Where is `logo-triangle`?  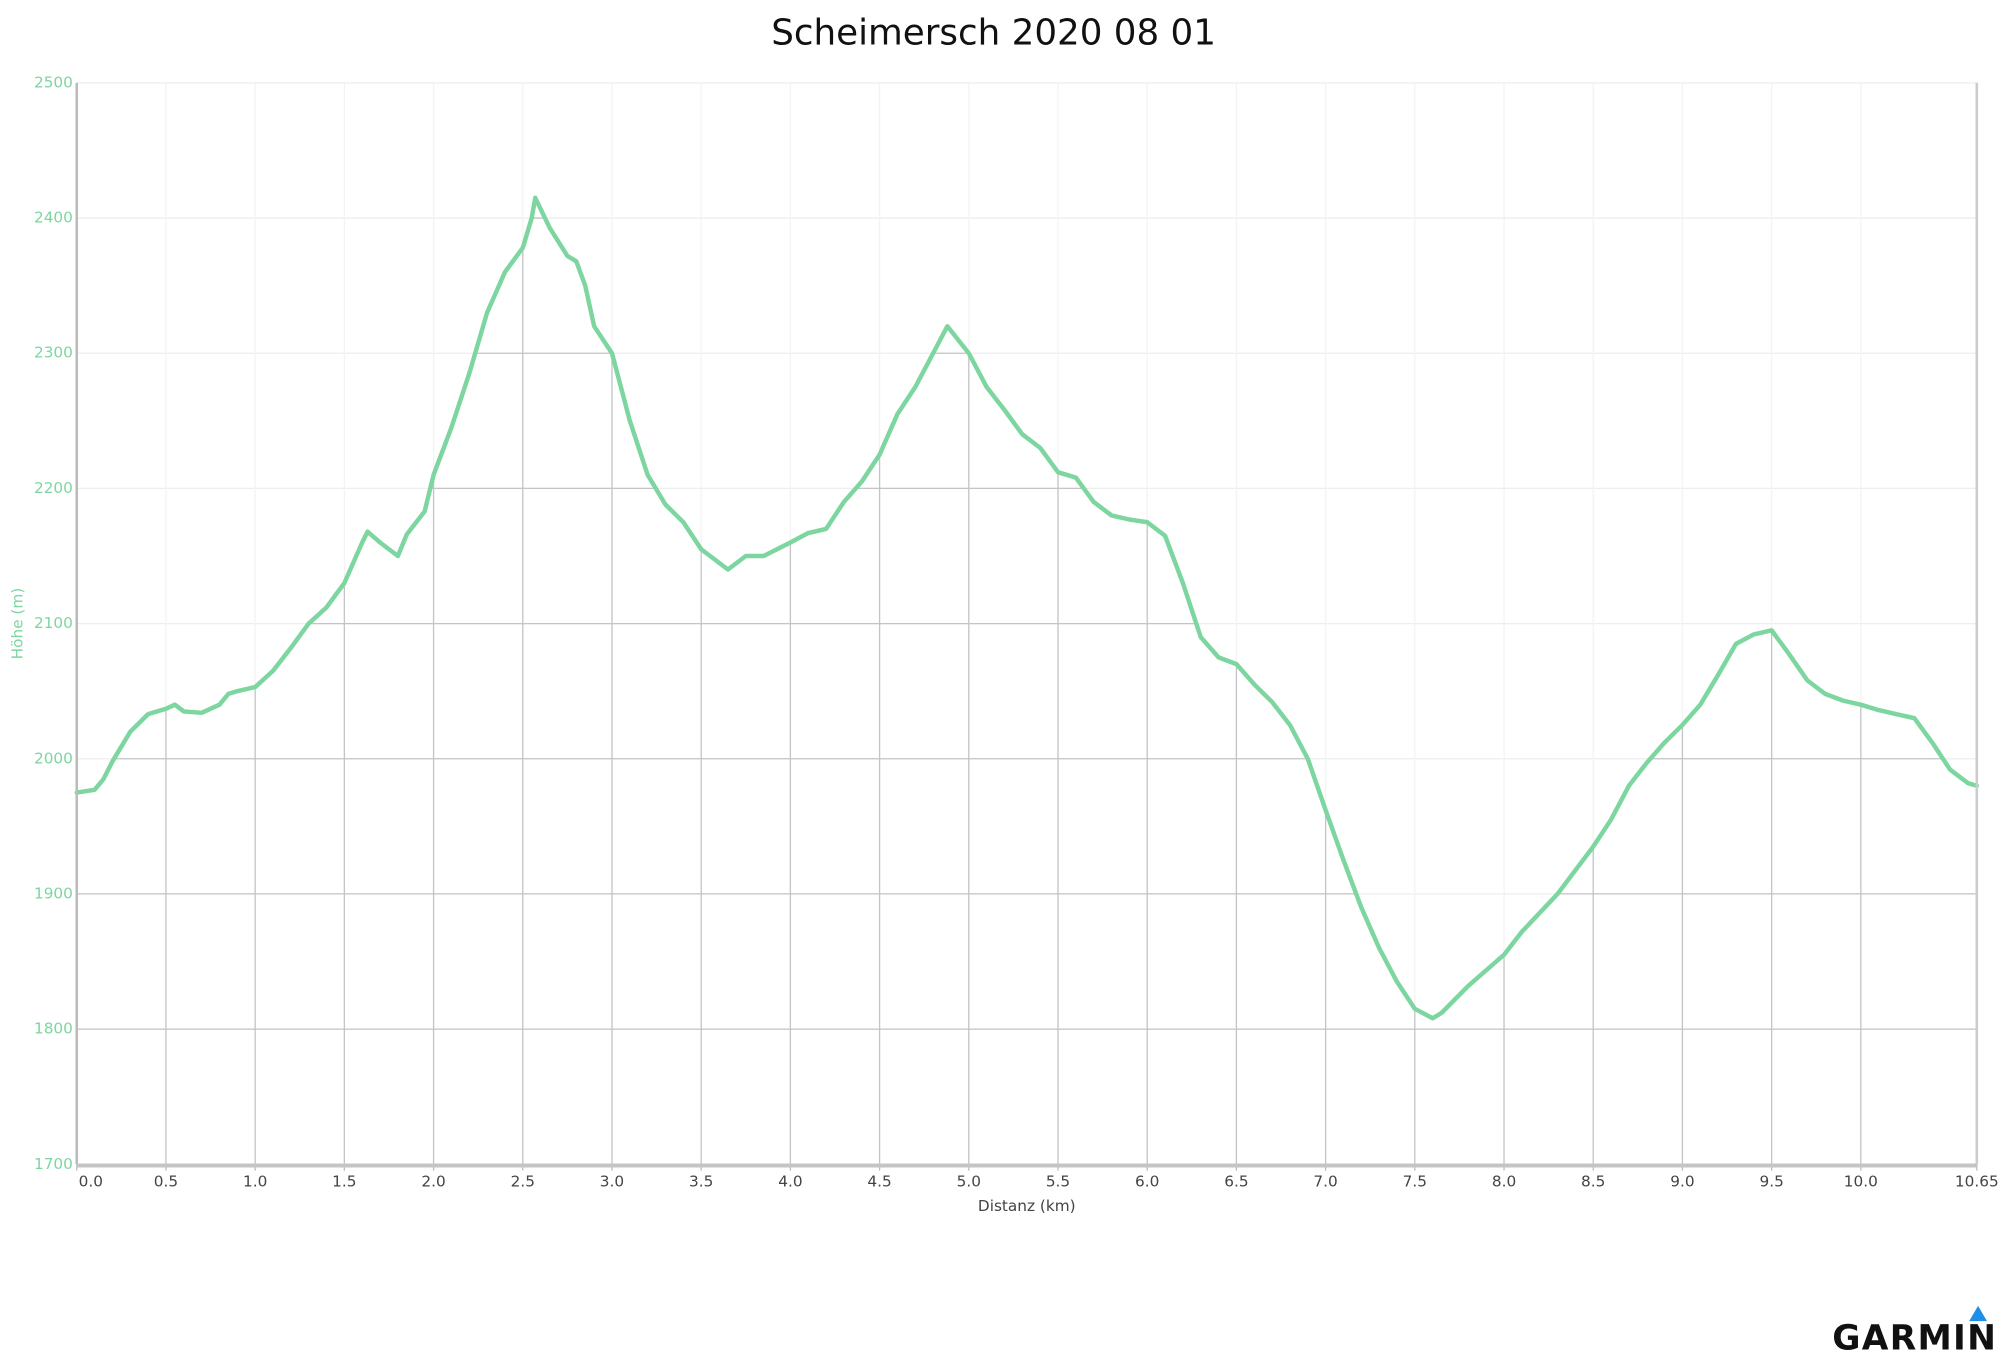
logo-triangle is located at coordinates (1978, 1313).